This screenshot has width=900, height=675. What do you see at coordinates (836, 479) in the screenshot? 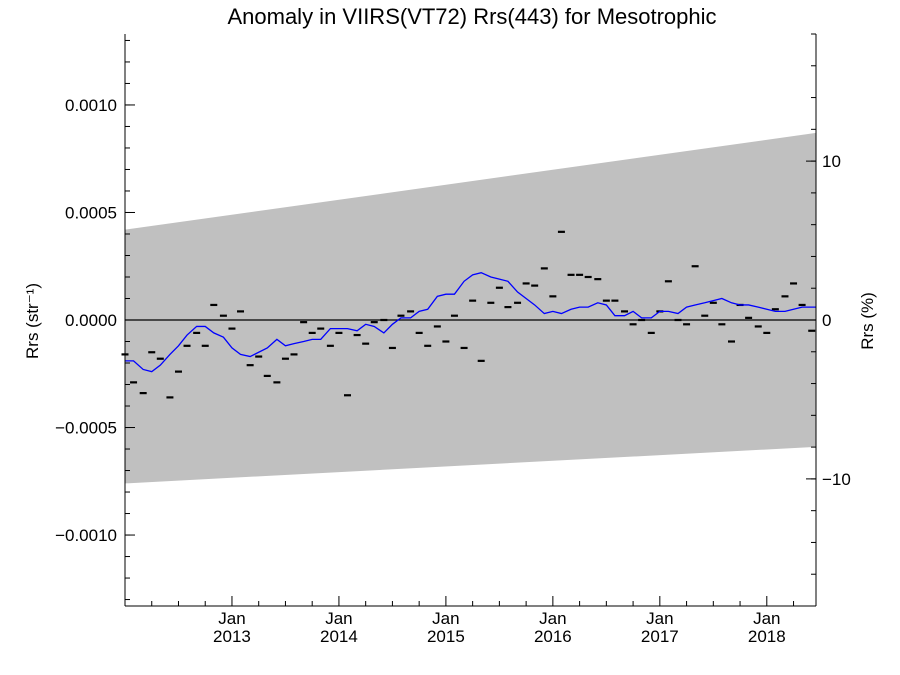
I see `y-right-tick-label: −10` at bounding box center [836, 479].